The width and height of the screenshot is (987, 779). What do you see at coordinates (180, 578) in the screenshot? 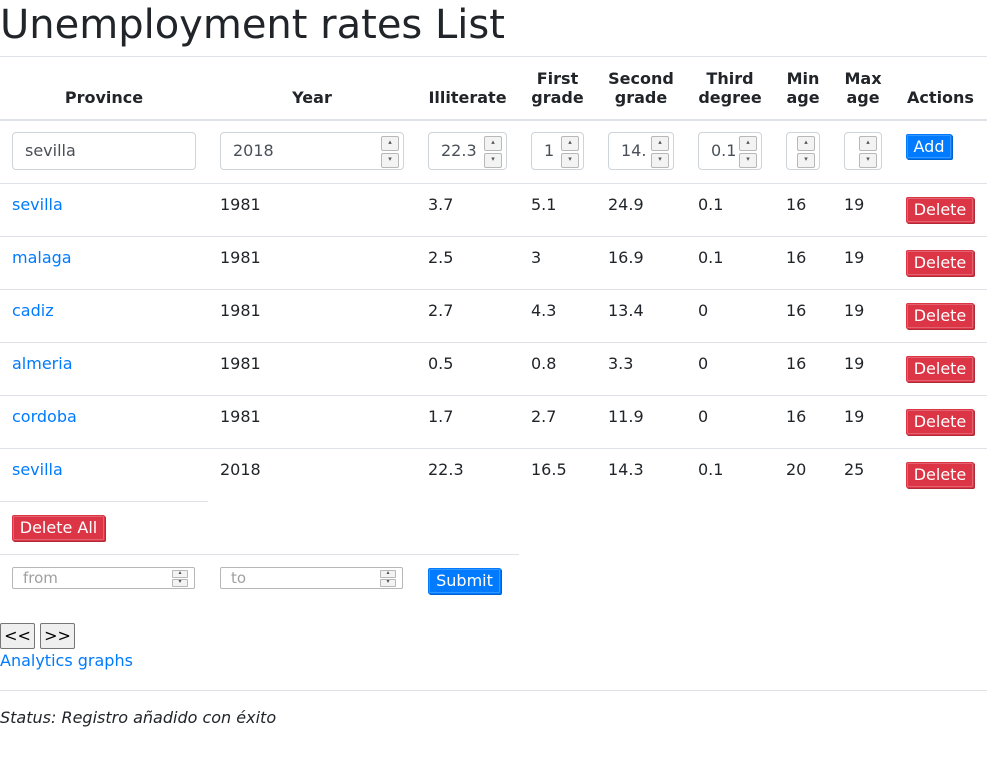
I see `from-spinner-icon: ▴ ▾` at bounding box center [180, 578].